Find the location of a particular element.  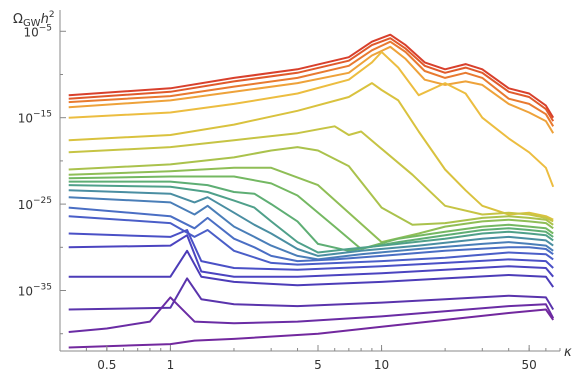

x-tick-label: 5 is located at coordinates (318, 365).